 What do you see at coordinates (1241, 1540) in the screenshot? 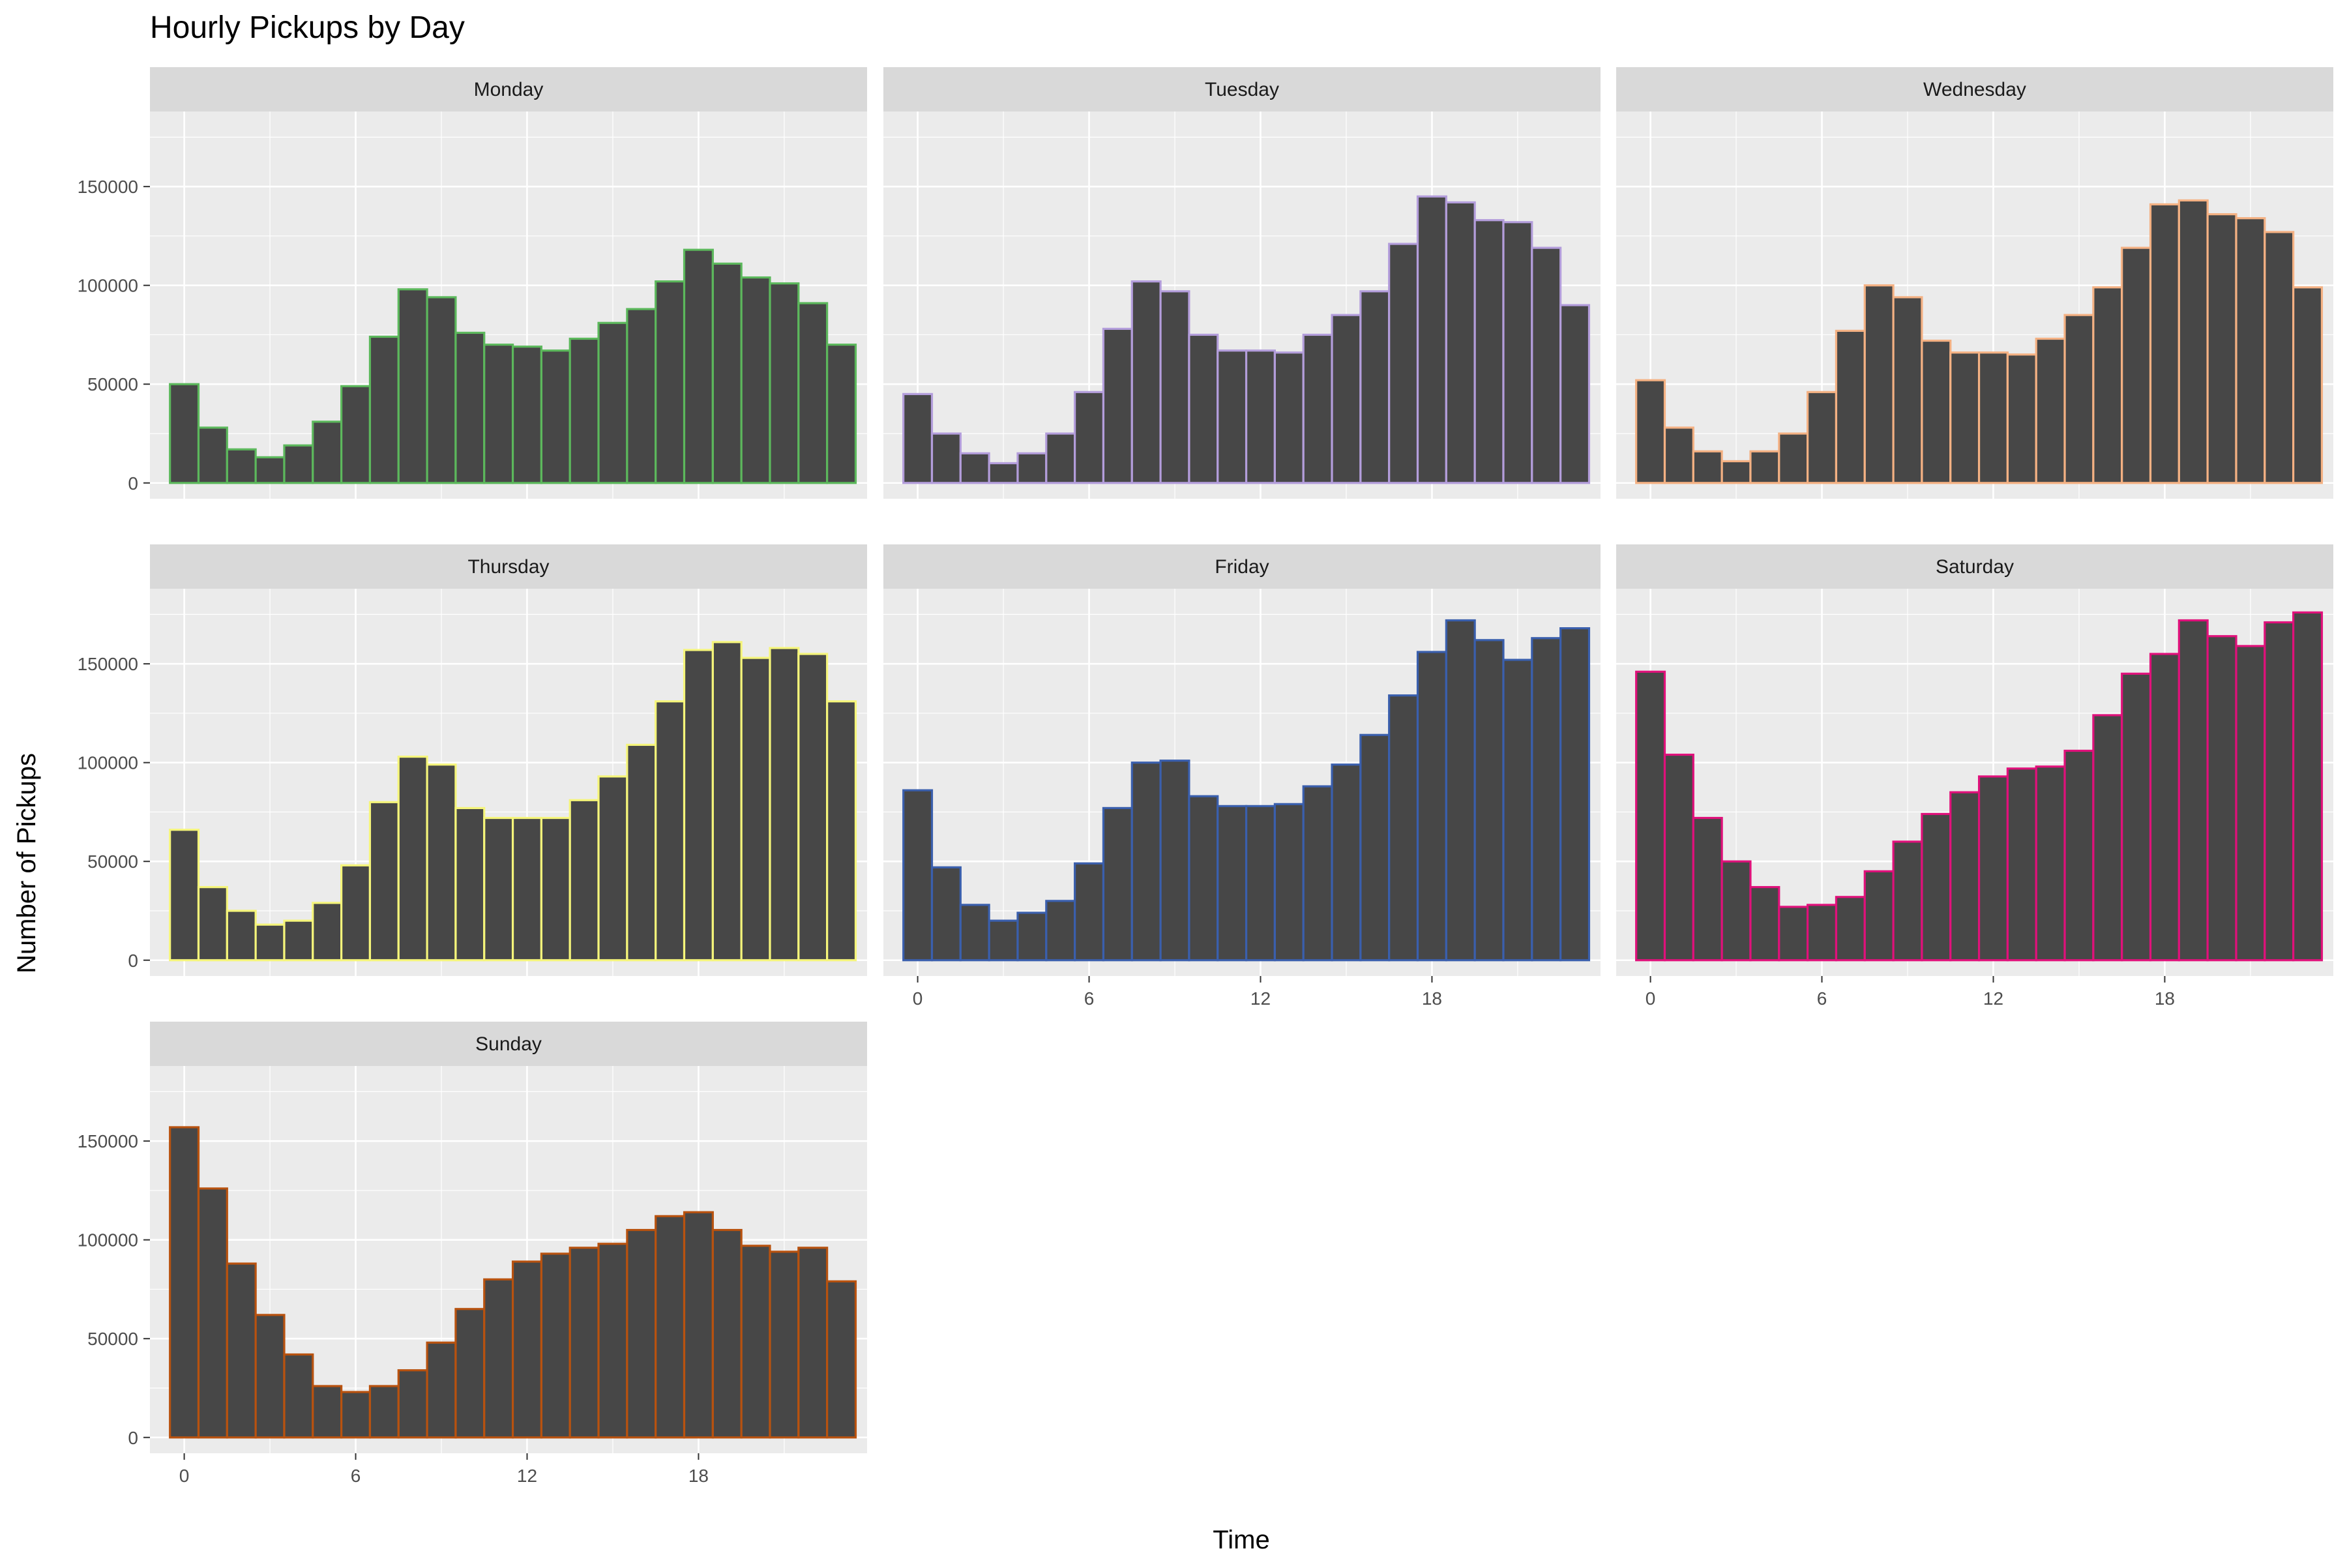
I see `x-axis-title: Time` at bounding box center [1241, 1540].